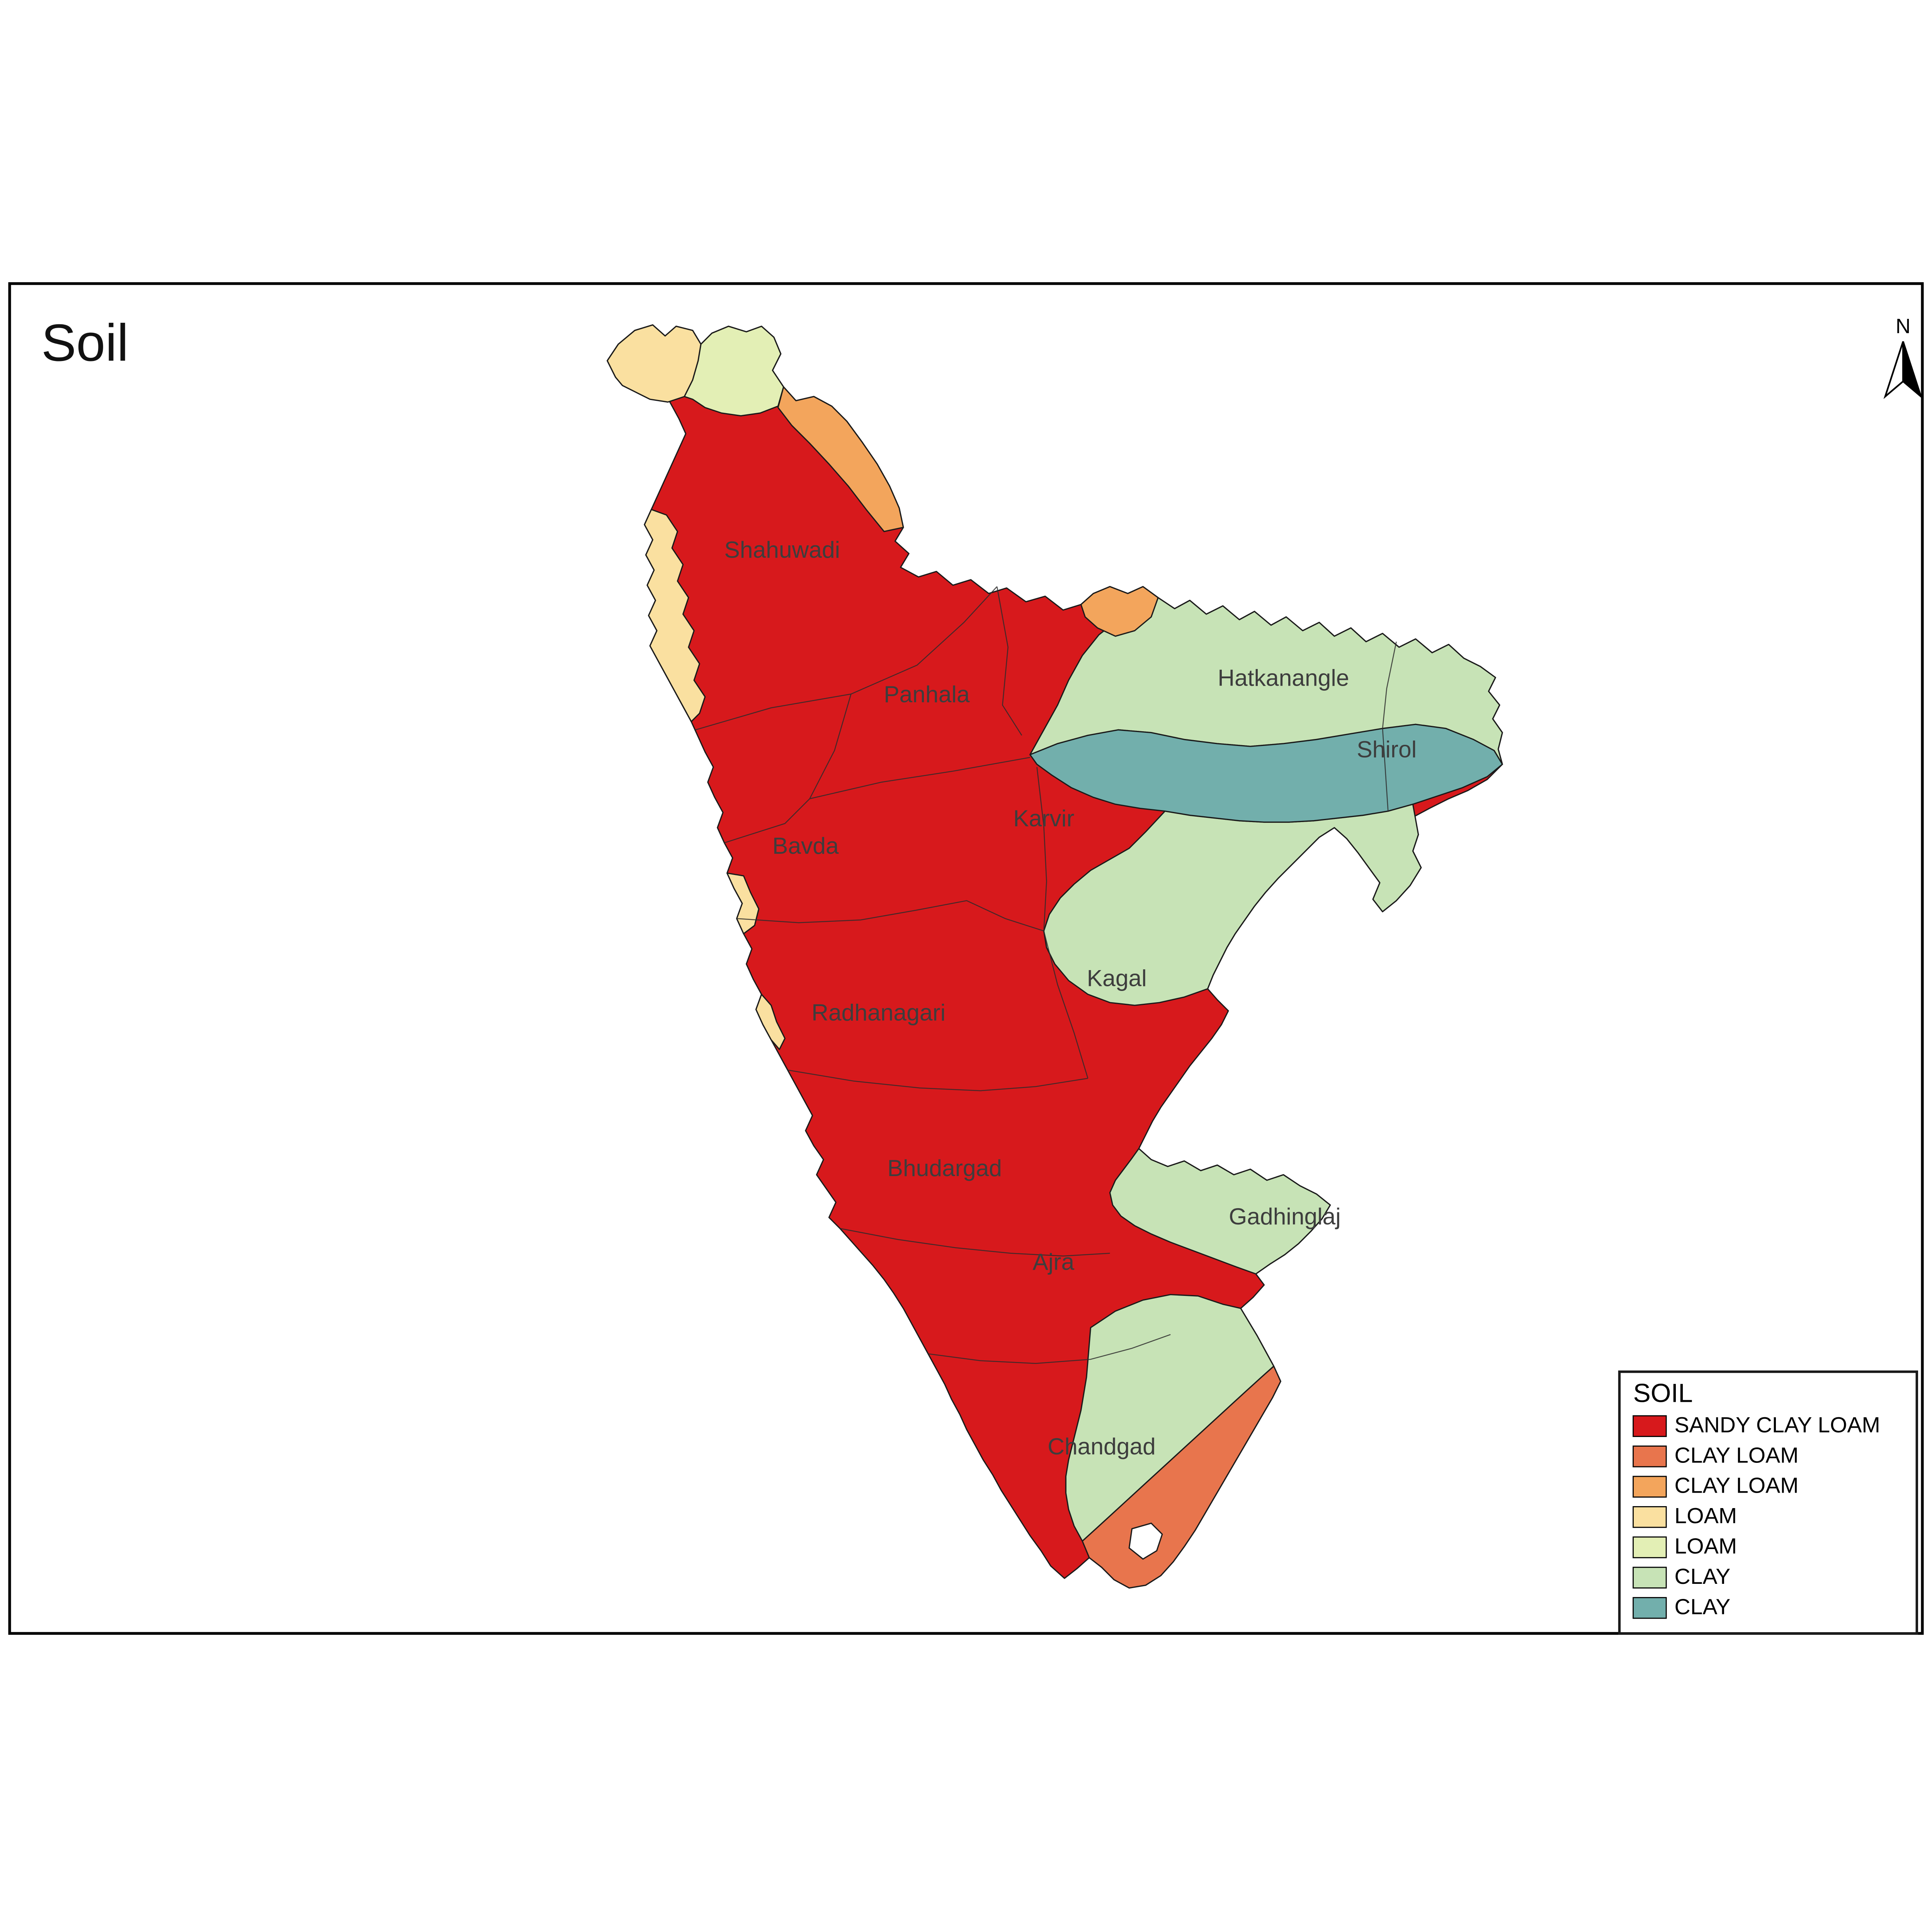 Image resolution: width=1932 pixels, height=1917 pixels. Describe the element at coordinates (927, 694) in the screenshot. I see `label-panhala: Panhala` at that location.